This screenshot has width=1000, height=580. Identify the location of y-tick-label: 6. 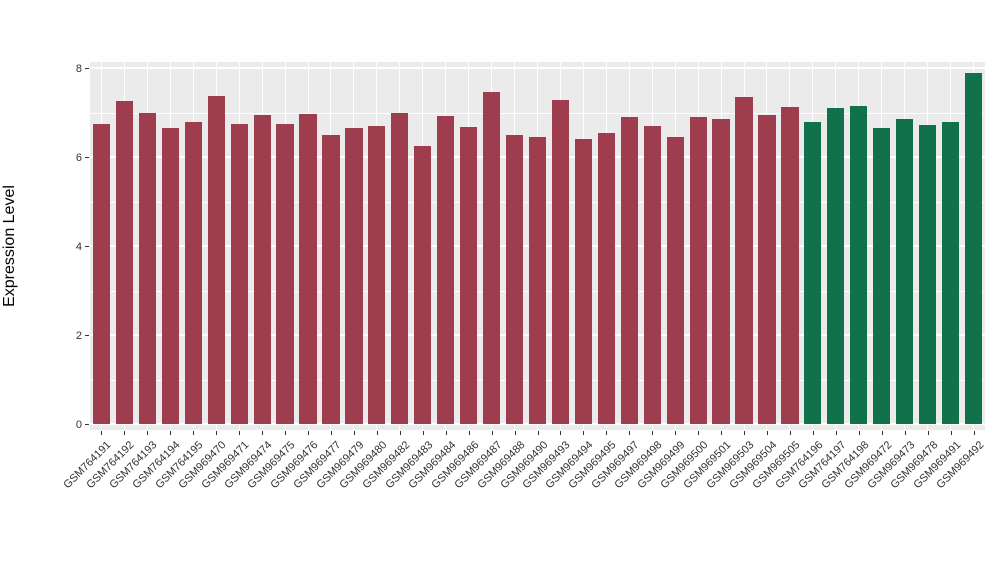
(78, 157).